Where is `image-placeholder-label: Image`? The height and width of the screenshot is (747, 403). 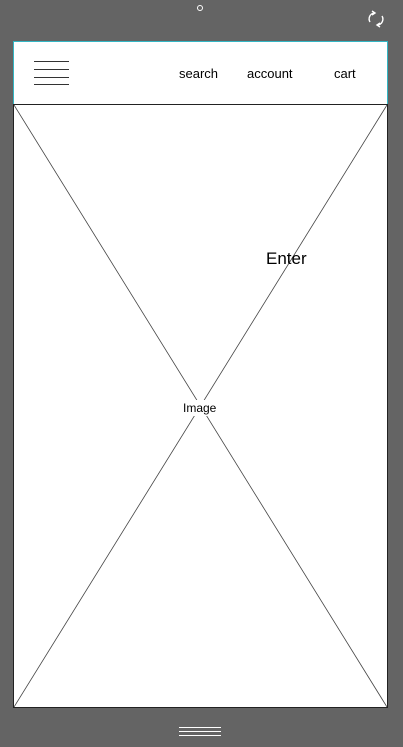
image-placeholder-label: Image is located at coordinates (200, 408).